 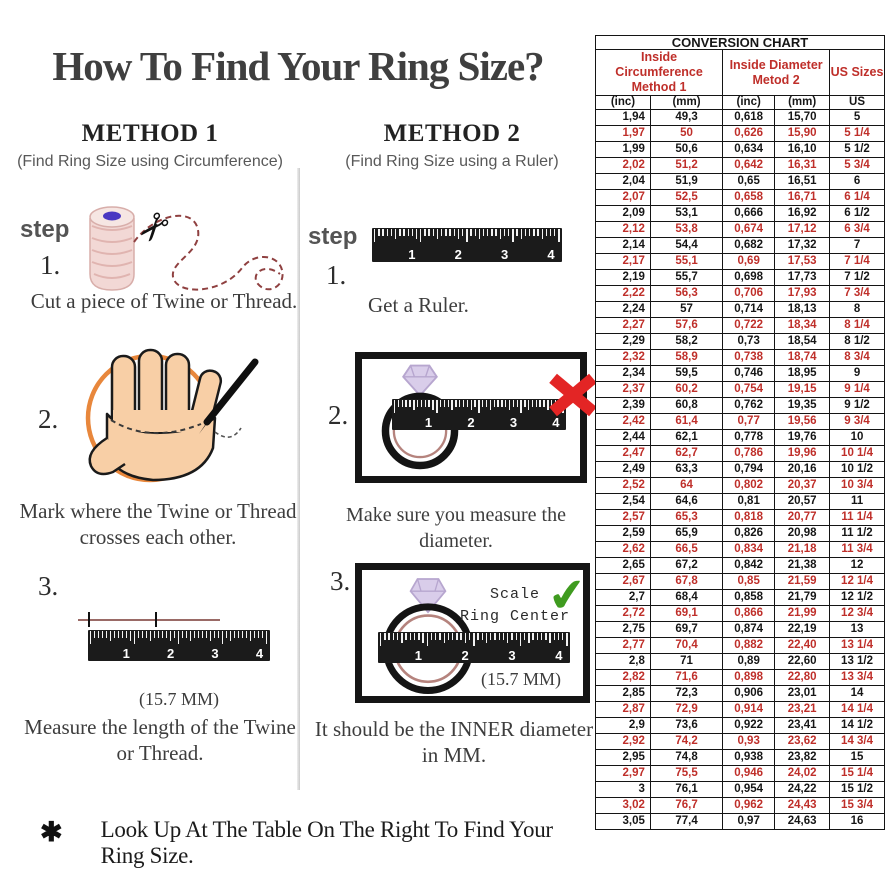 I want to click on table-cell: 52,5, so click(x=686, y=197).